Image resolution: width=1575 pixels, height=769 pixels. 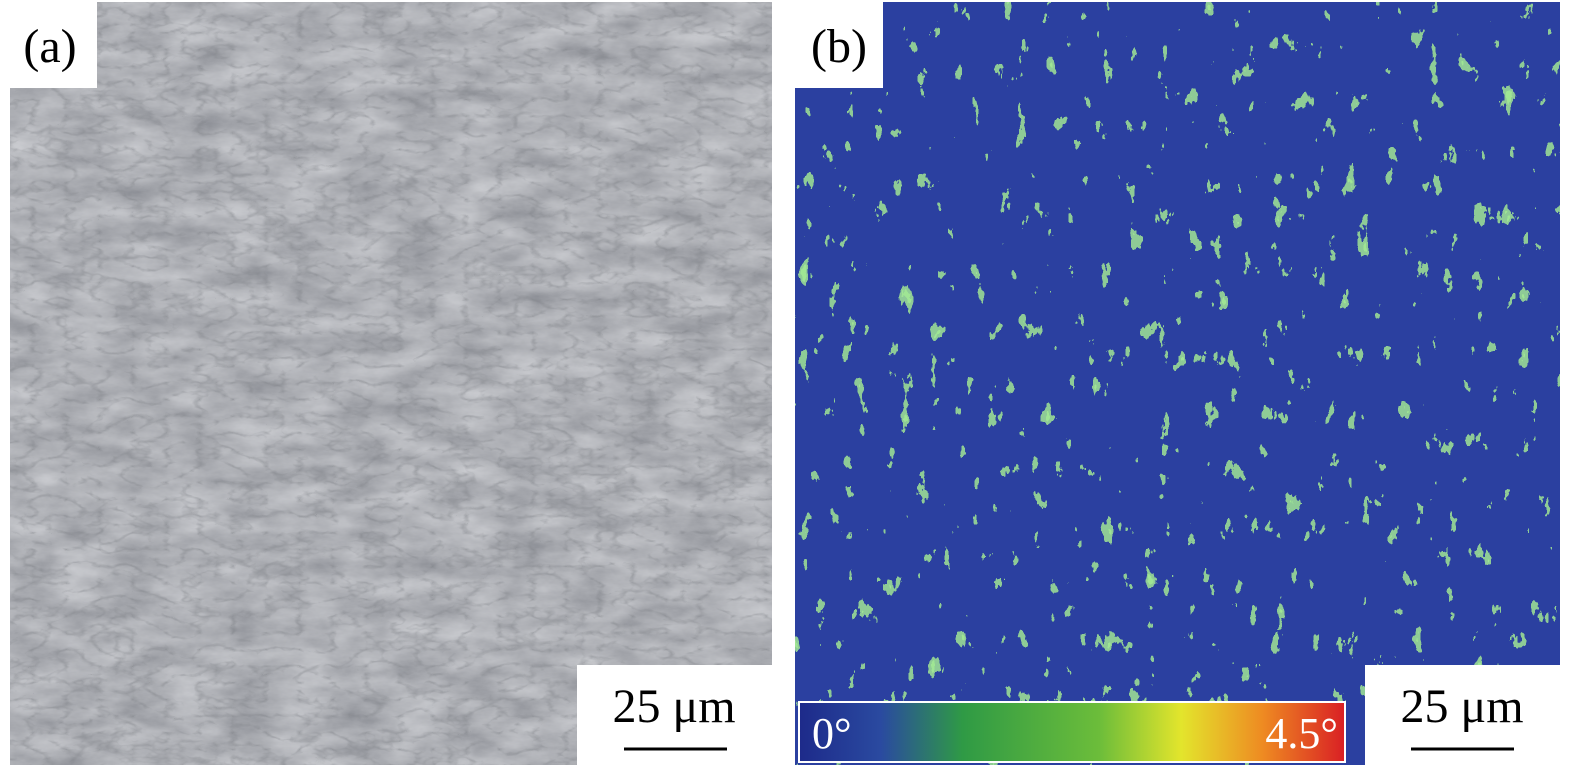 I want to click on colorbar-max: 4.5°, so click(x=1301, y=733).